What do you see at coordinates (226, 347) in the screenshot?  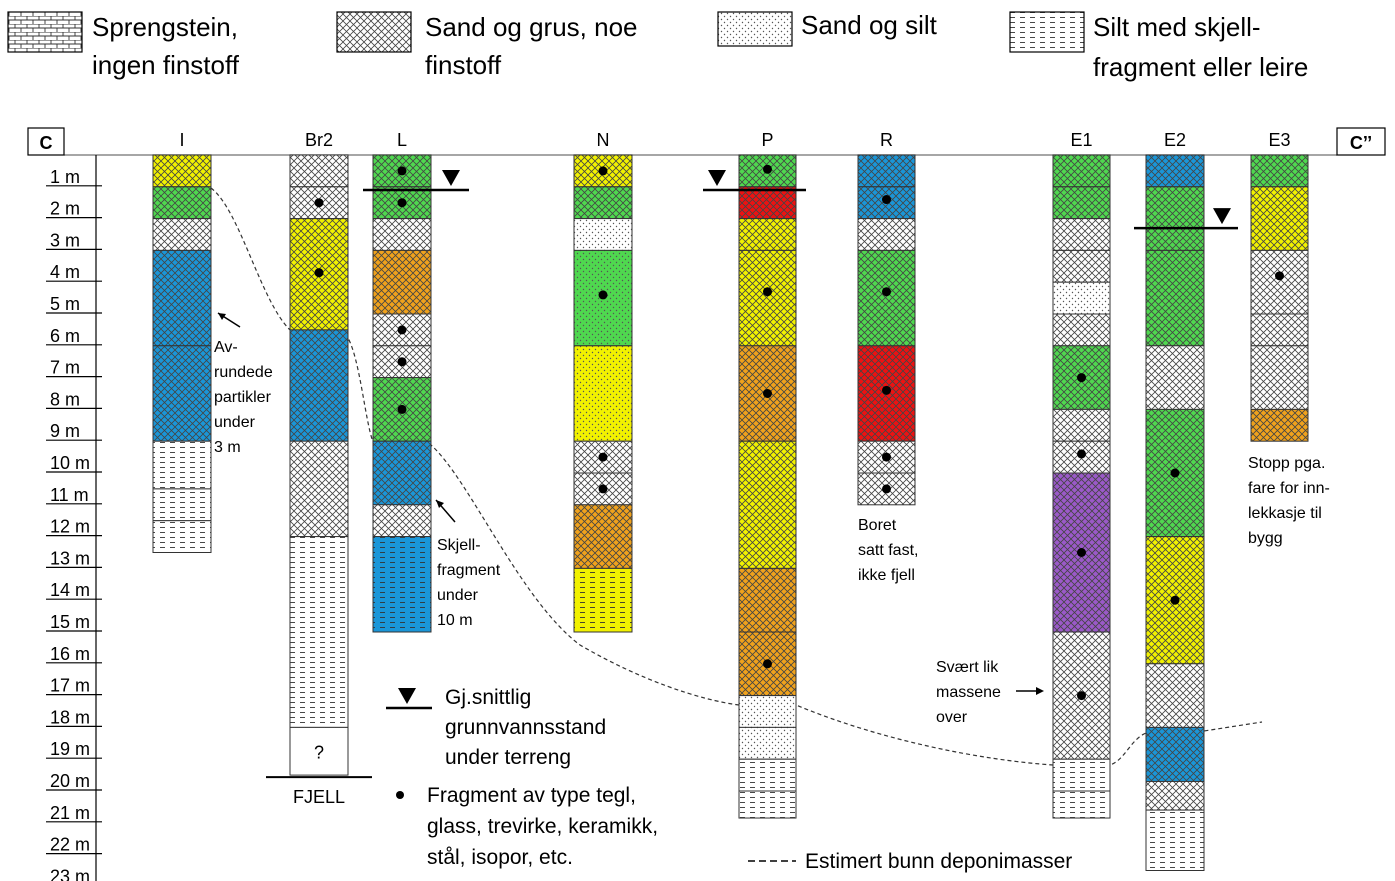 I see `note-line: Av-` at bounding box center [226, 347].